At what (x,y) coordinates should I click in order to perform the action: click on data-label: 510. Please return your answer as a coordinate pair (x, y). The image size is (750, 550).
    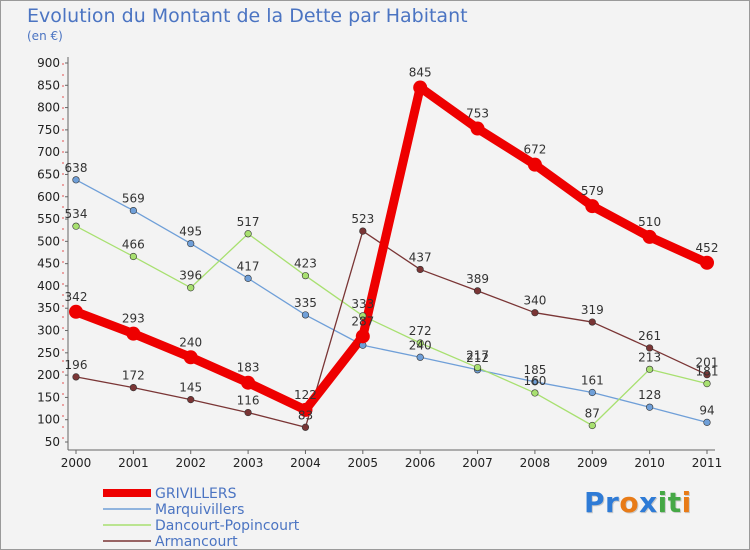
    Looking at the image, I should click on (649, 222).